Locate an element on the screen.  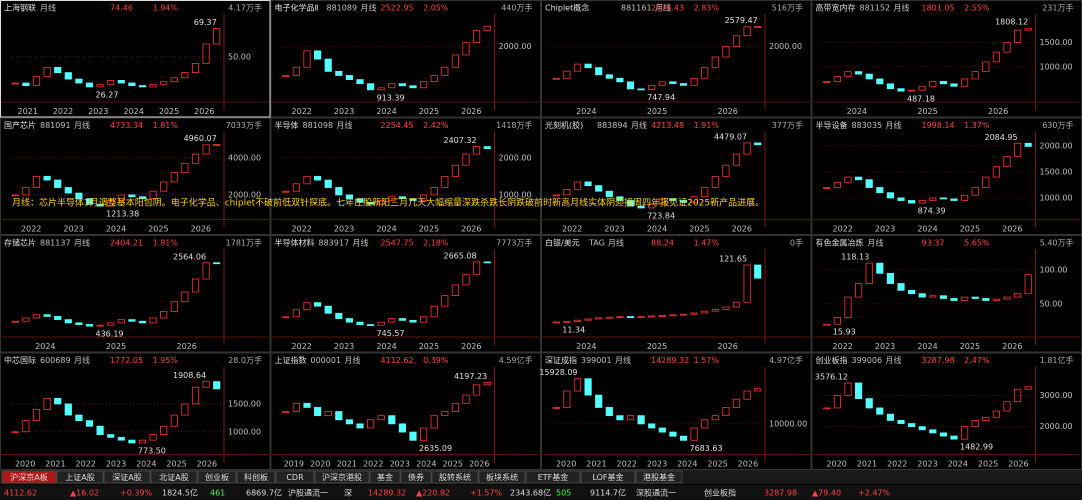
status-item: 3287.98 is located at coordinates (780, 493).